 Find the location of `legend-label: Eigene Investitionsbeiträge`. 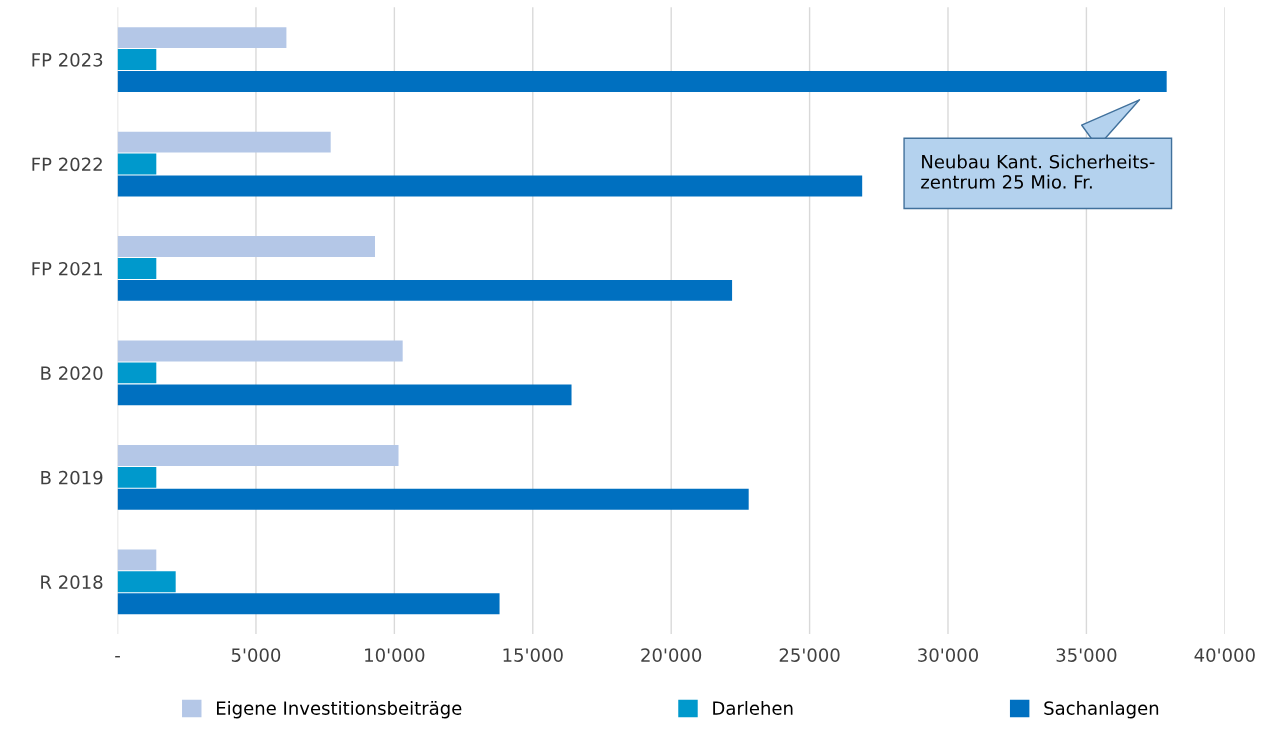

legend-label: Eigene Investitionsbeiträge is located at coordinates (339, 709).